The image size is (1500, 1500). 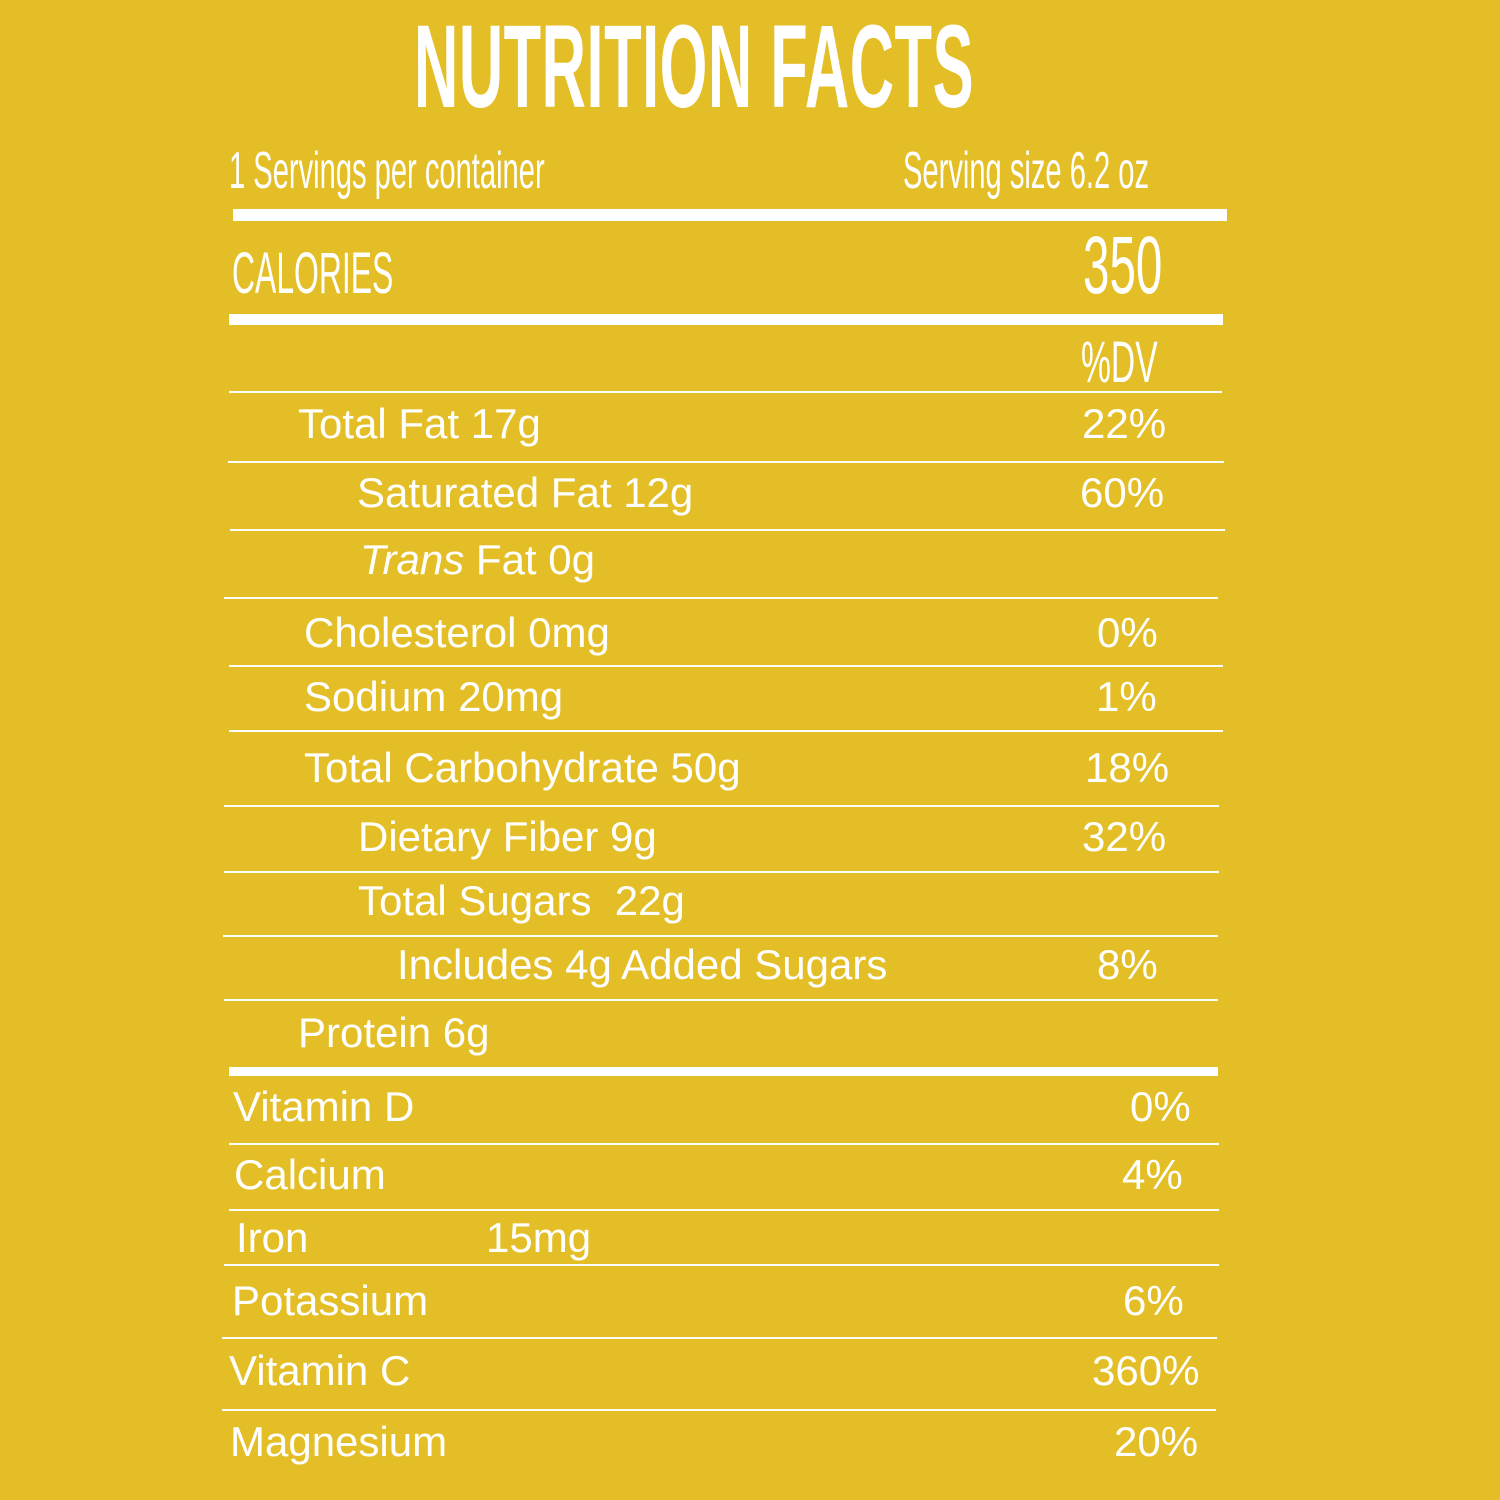 I want to click on calcium-label: Calcium, so click(x=310, y=1174).